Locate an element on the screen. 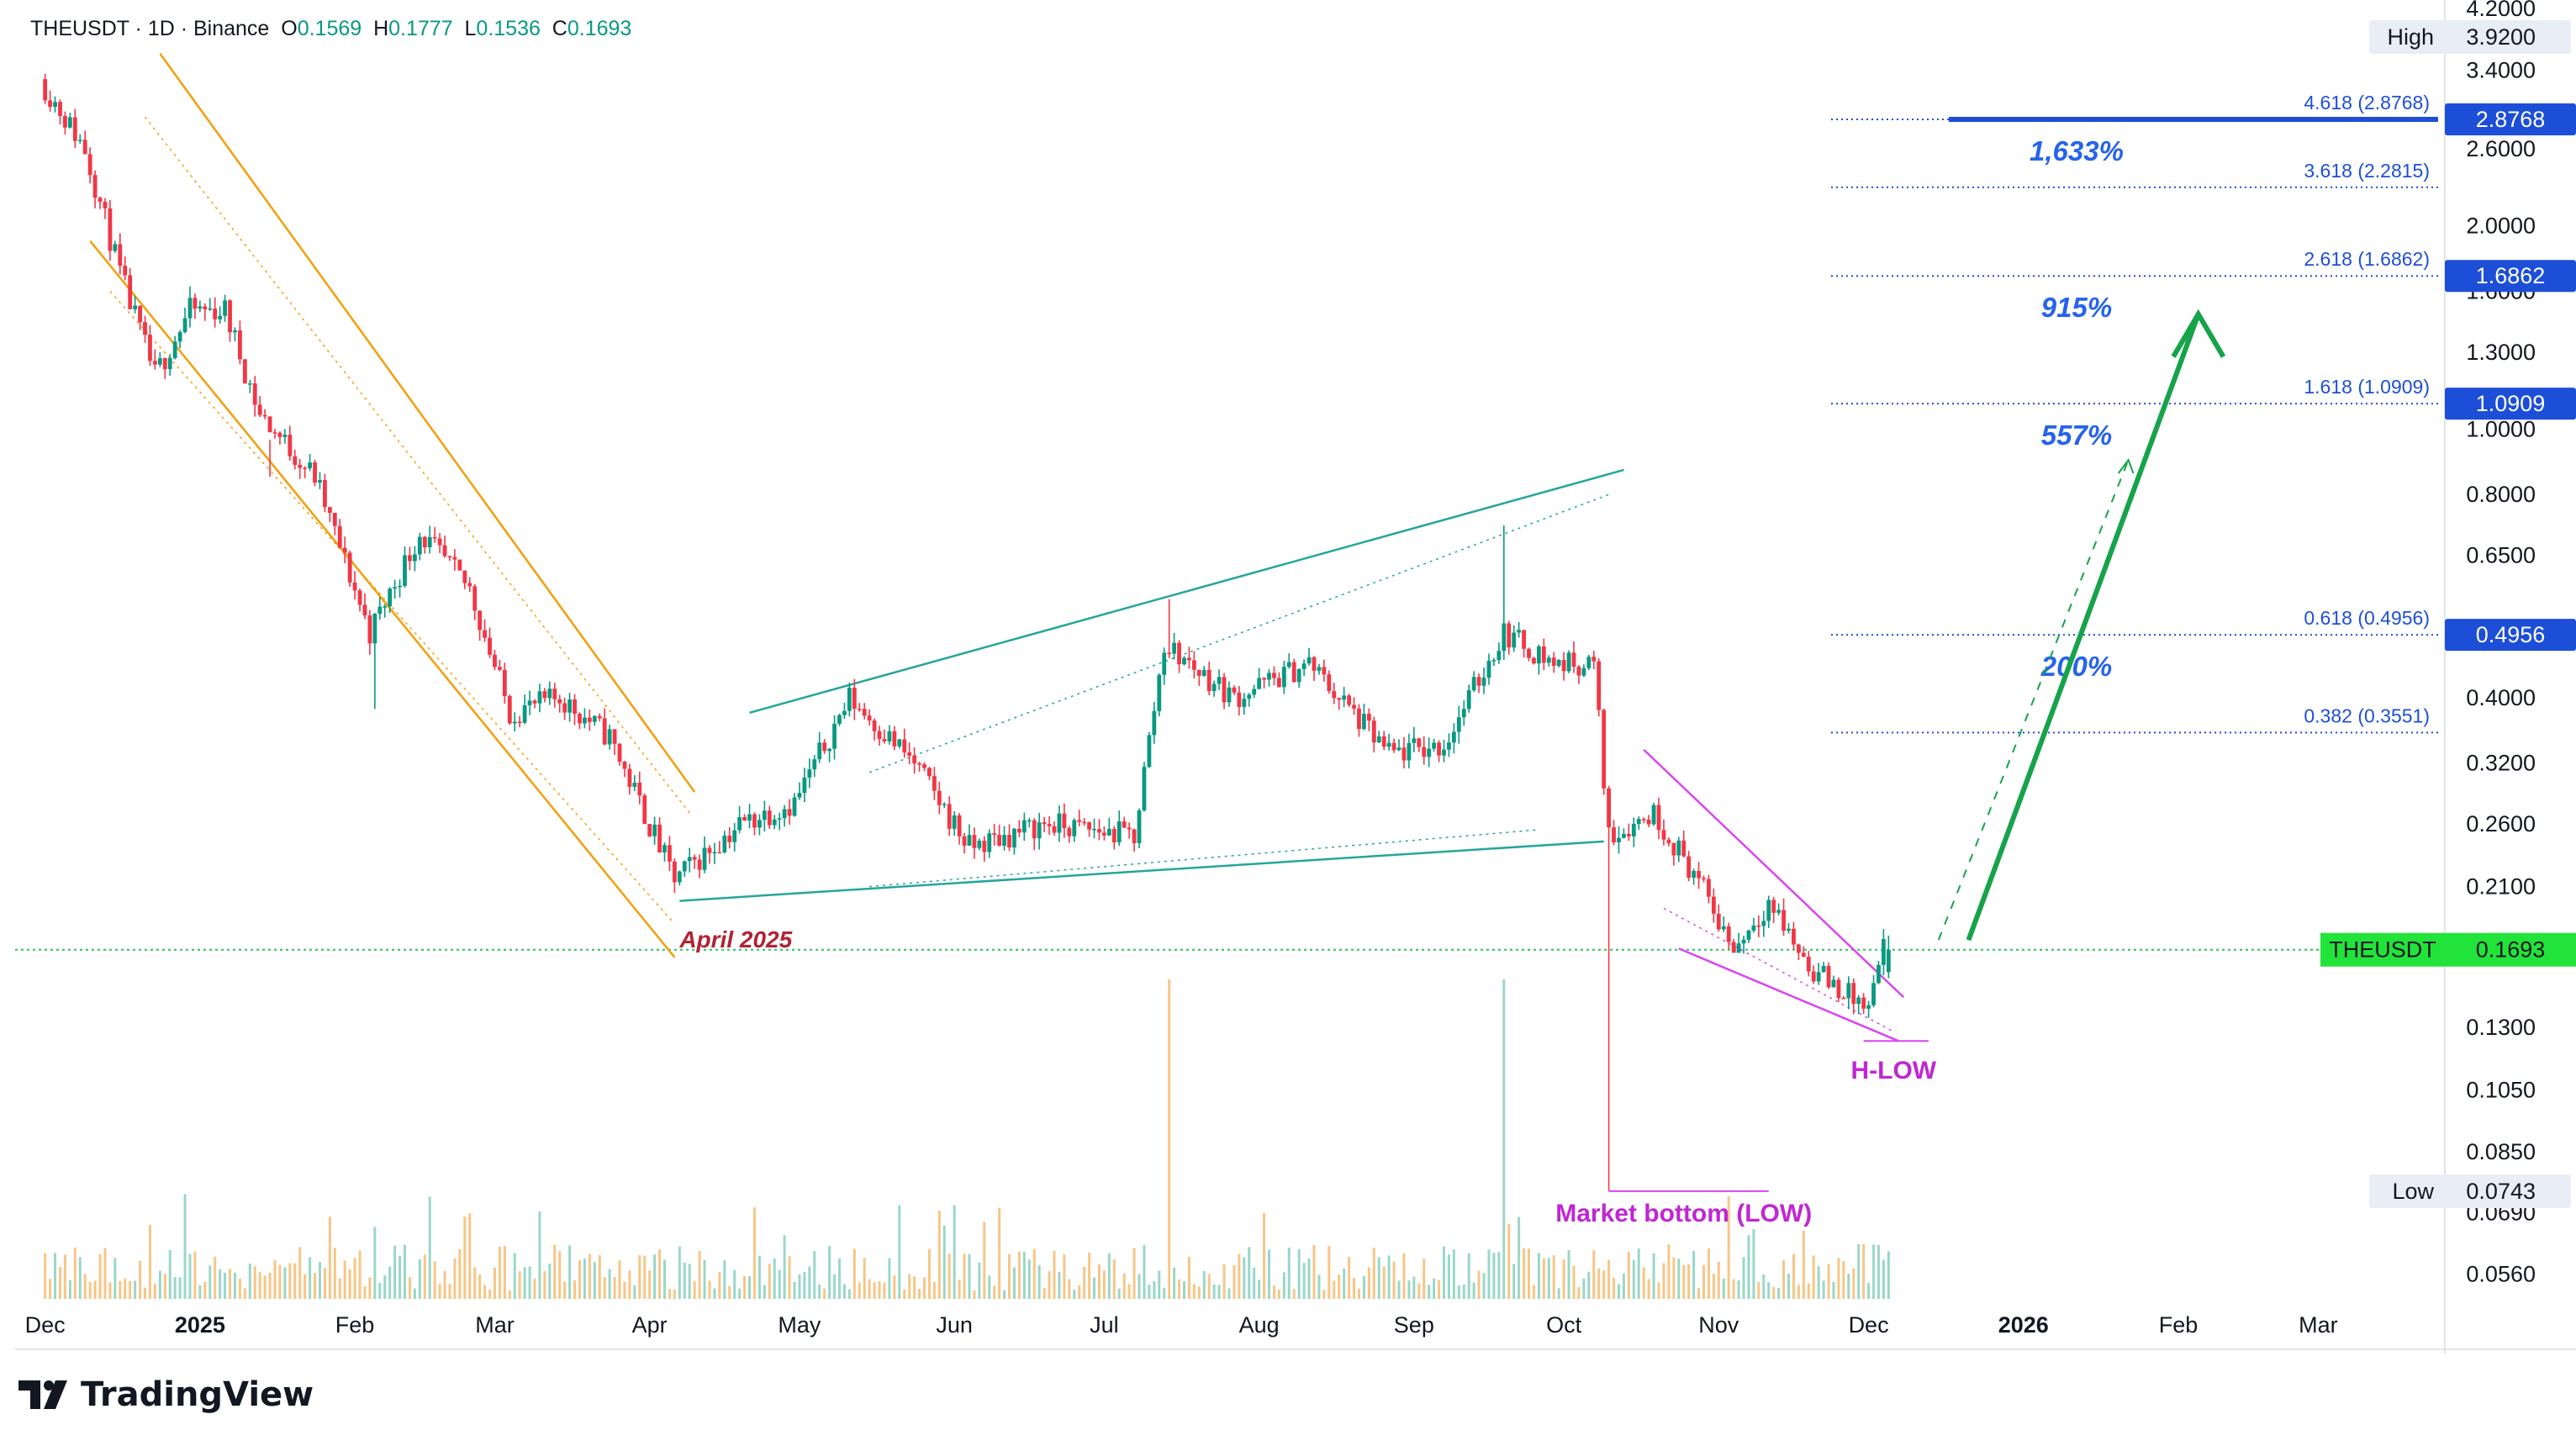  tradingview-brand: TradingView is located at coordinates (166, 1394).